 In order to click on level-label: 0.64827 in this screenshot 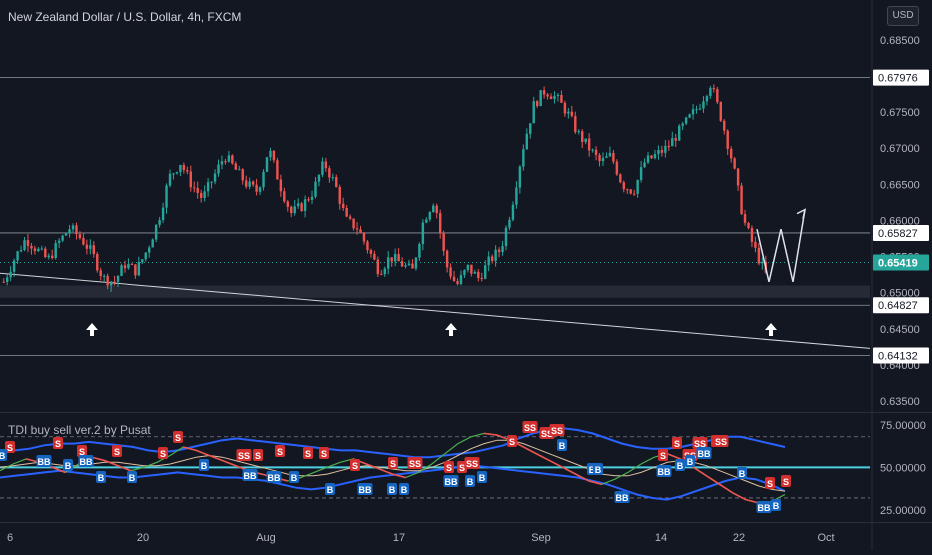, I will do `click(898, 306)`.